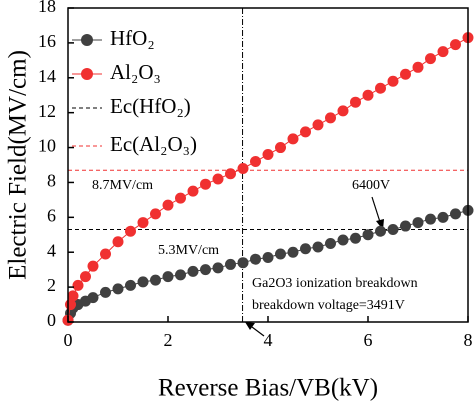  Describe the element at coordinates (371, 185) in the screenshot. I see `annotation: 6400V` at that location.